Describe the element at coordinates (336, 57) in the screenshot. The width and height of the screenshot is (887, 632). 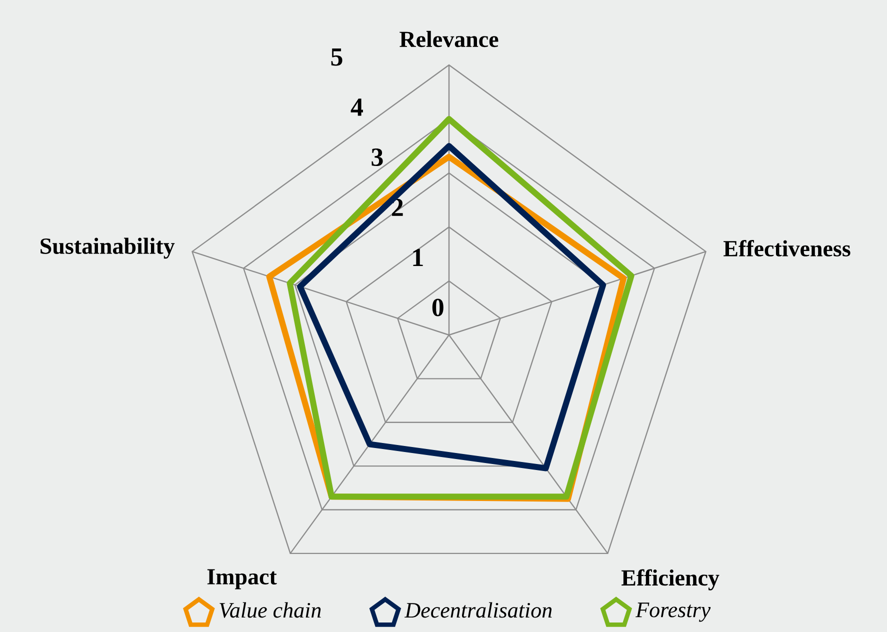
I see `y-tick-label: 5` at that location.